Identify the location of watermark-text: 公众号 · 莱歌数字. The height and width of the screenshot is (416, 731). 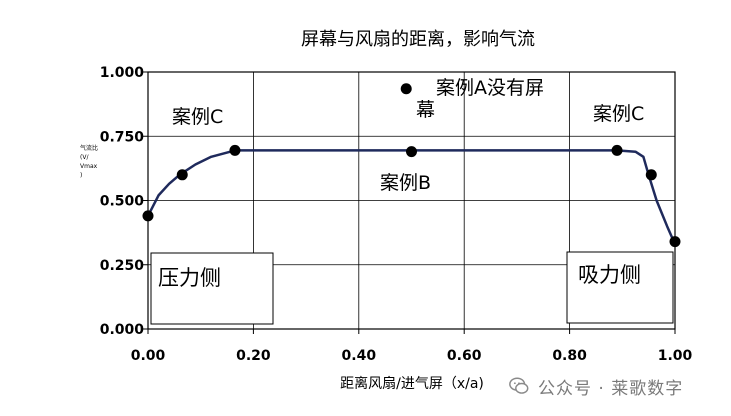
(611, 388).